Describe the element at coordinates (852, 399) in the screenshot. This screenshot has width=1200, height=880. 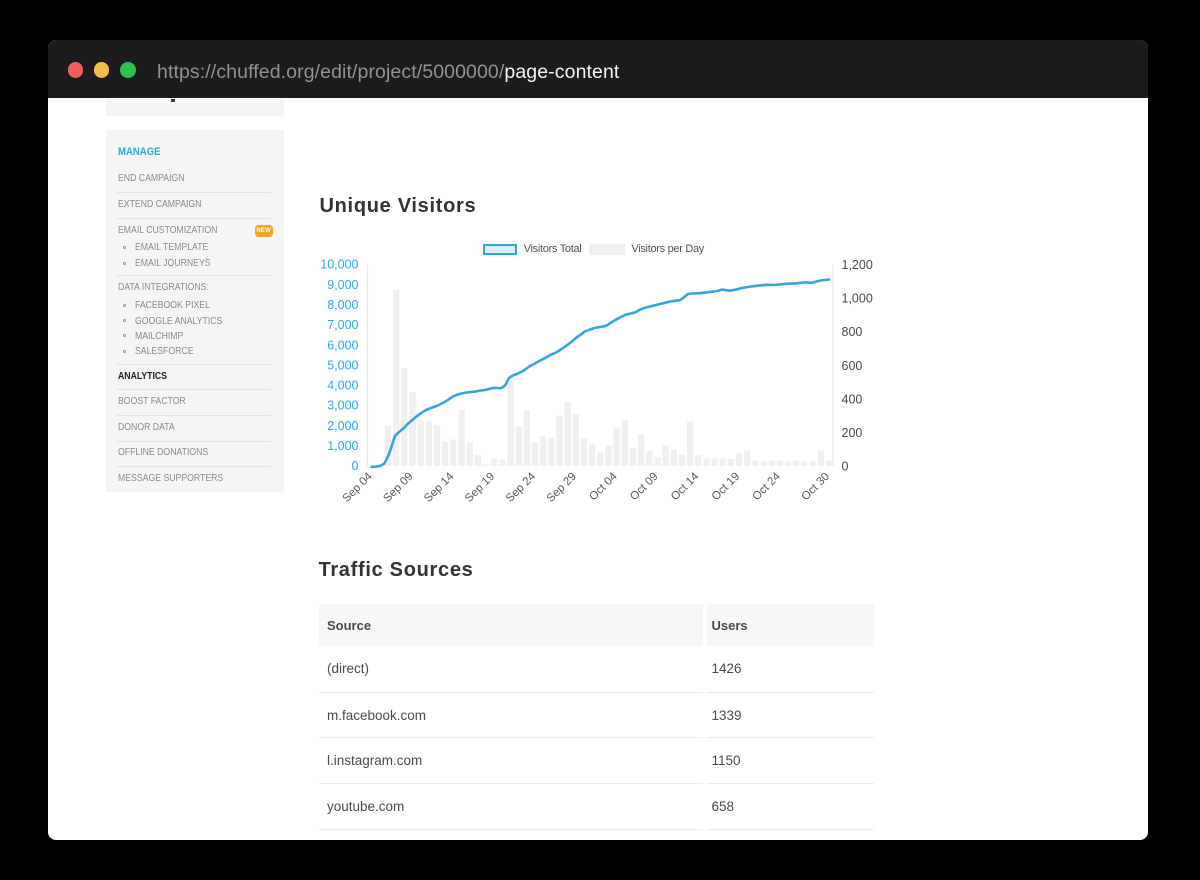
I see `svg-text: 400` at that location.